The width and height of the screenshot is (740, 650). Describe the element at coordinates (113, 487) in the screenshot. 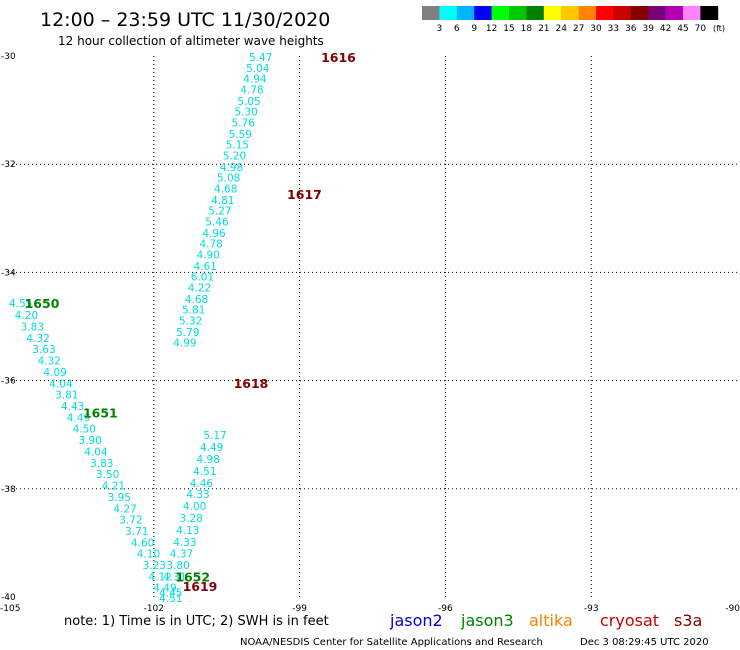

I see `wave-height-point: 4.21` at that location.